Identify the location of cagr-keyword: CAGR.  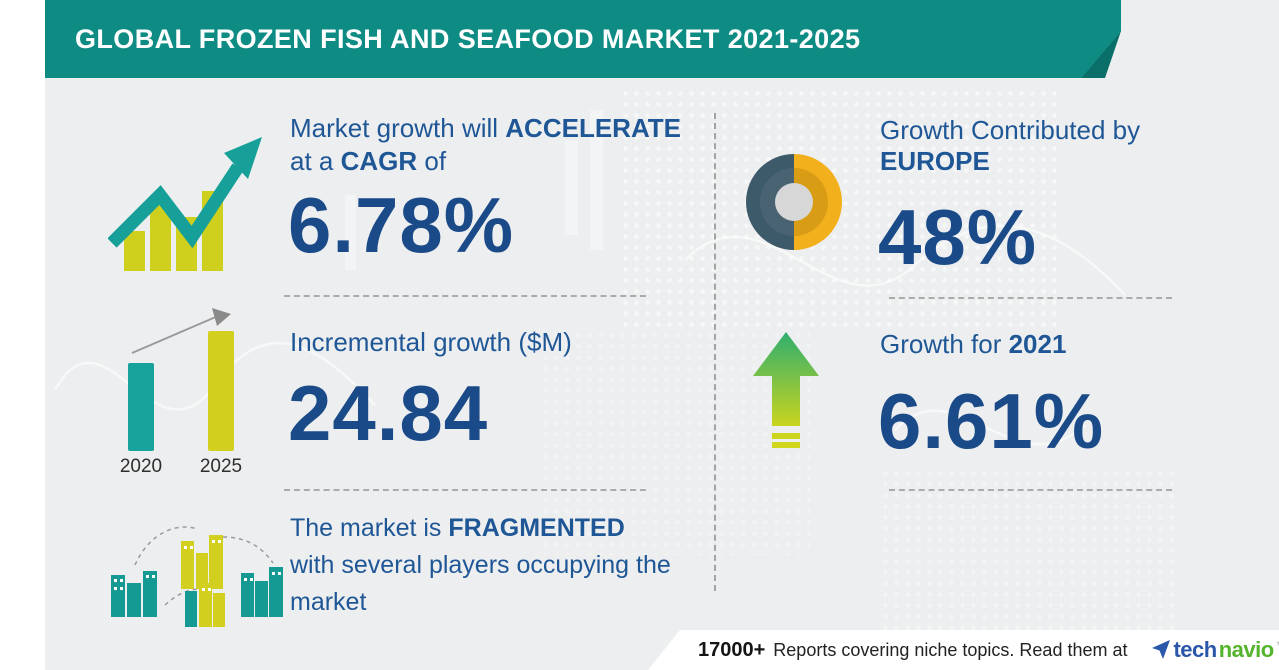
(379, 161).